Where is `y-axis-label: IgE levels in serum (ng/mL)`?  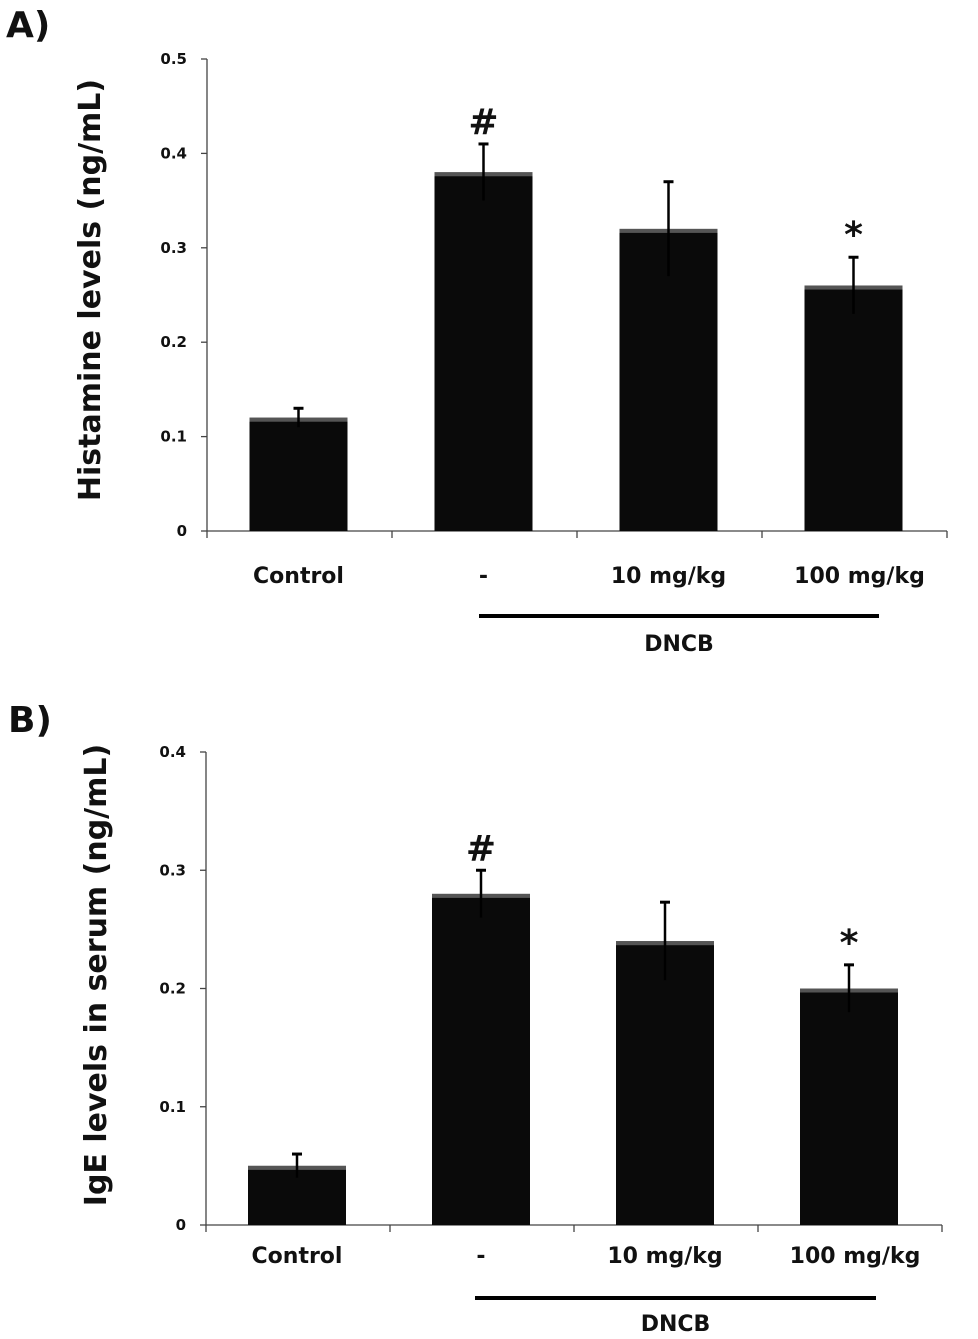
y-axis-label: IgE levels in serum (ng/mL) is located at coordinates (96, 975).